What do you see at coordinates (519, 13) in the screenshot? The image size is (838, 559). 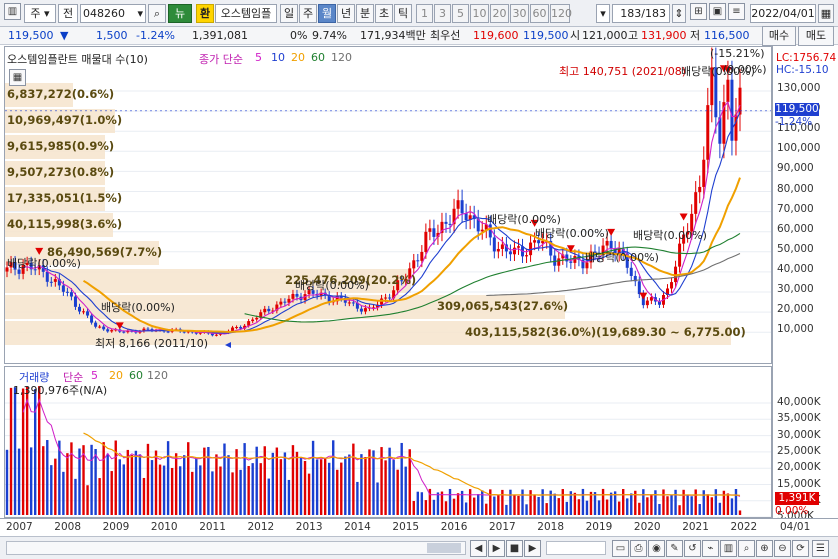 I see `interval-tab: 30` at bounding box center [519, 13].